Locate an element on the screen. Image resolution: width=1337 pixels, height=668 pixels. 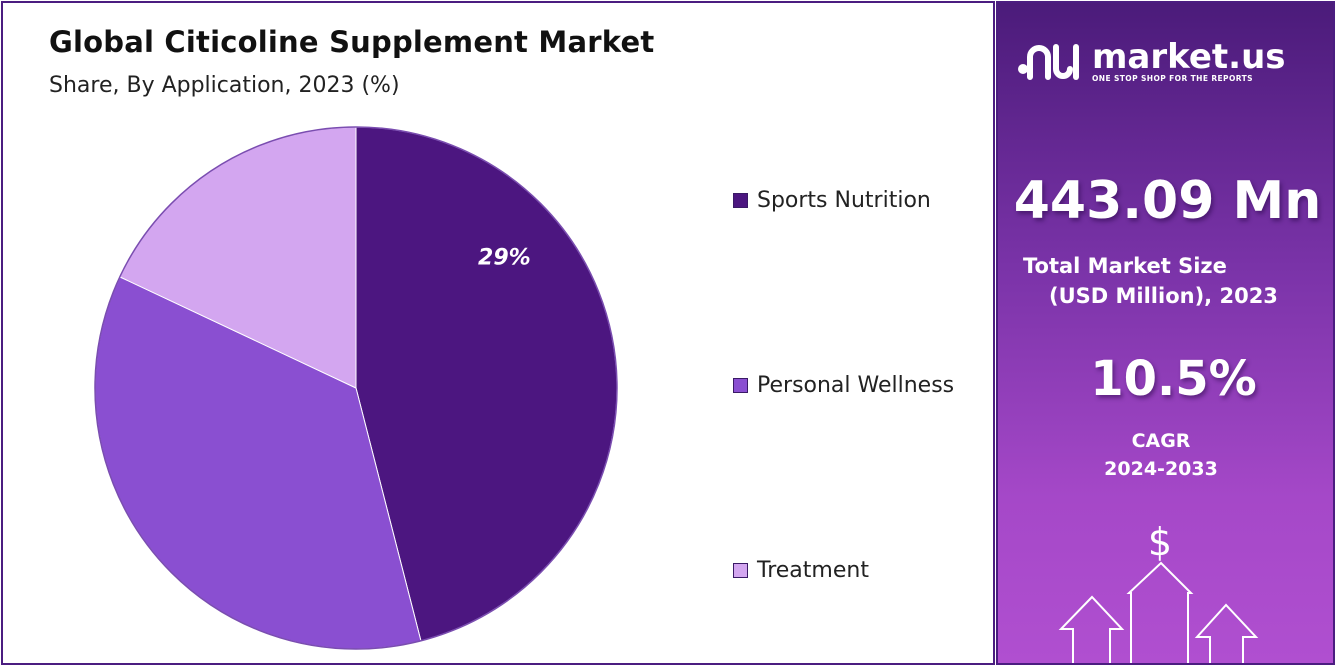
market-size-value: 443.09 Mn is located at coordinates (1167, 201).